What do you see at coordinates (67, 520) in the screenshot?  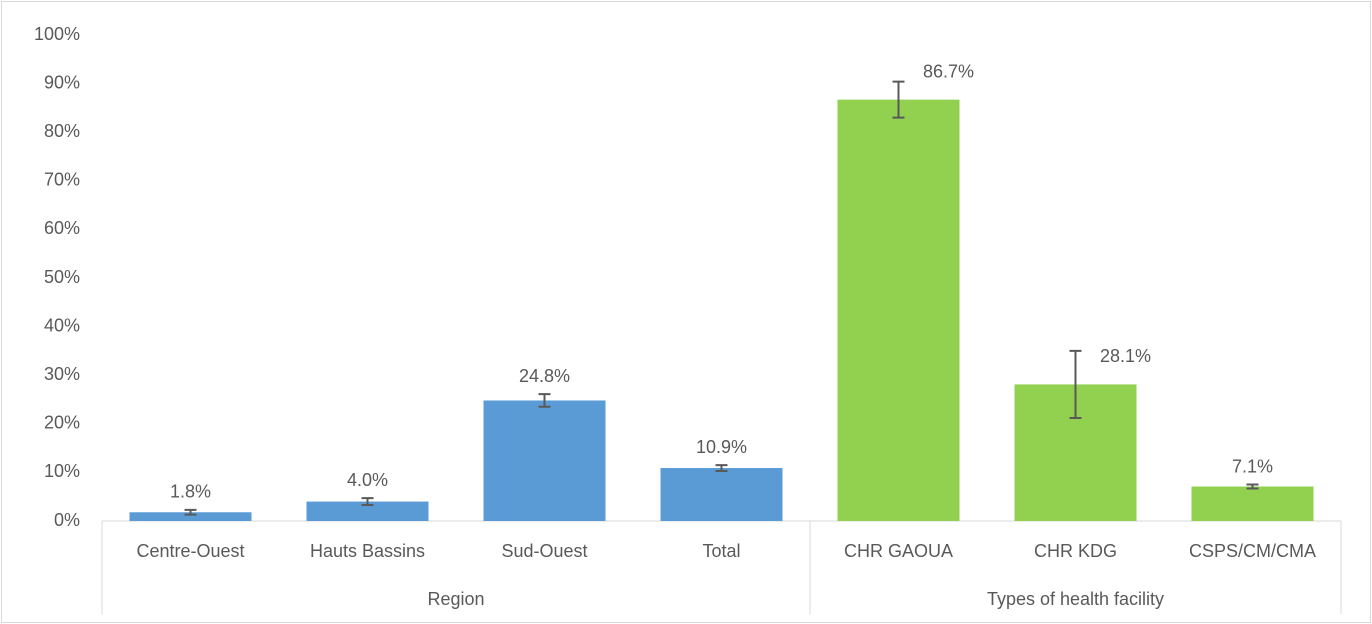 I see `y-tick-label: 0%` at bounding box center [67, 520].